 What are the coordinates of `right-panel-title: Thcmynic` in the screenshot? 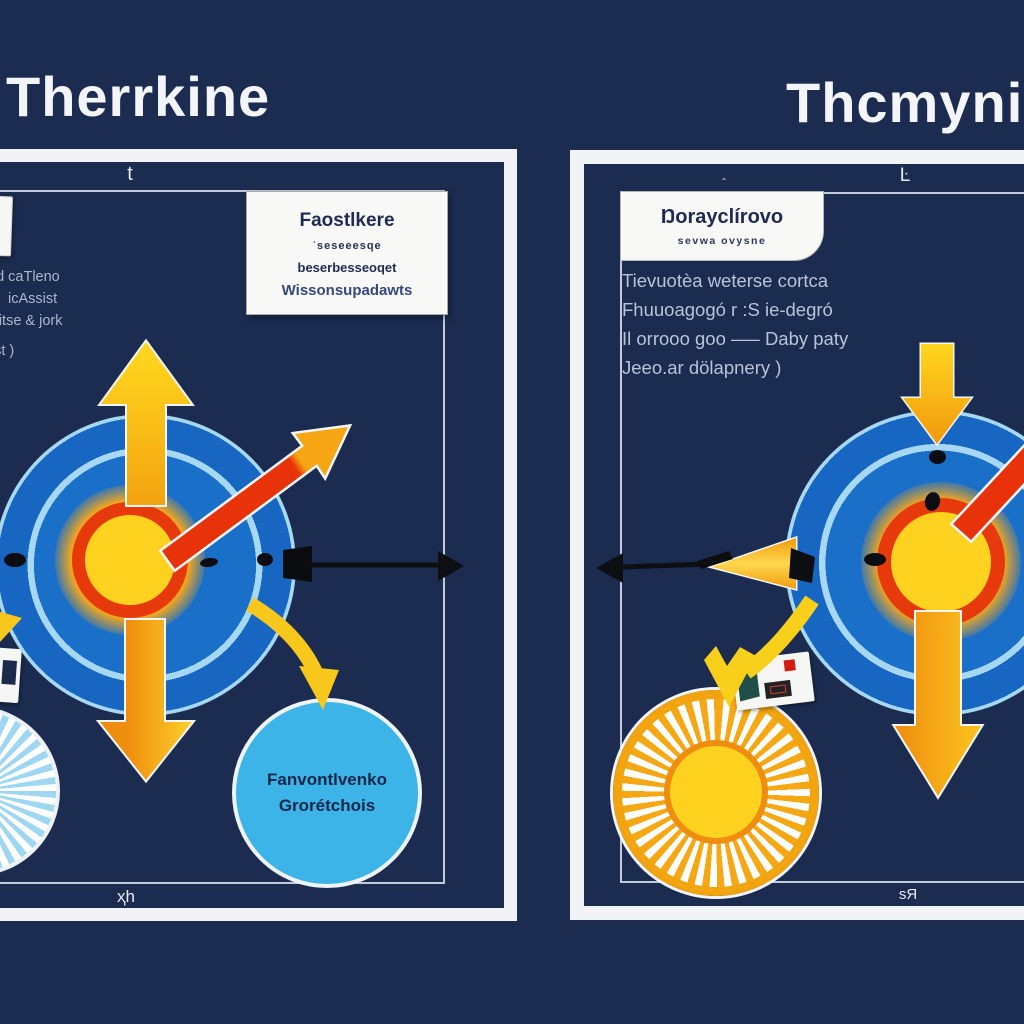 It's located at (905, 102).